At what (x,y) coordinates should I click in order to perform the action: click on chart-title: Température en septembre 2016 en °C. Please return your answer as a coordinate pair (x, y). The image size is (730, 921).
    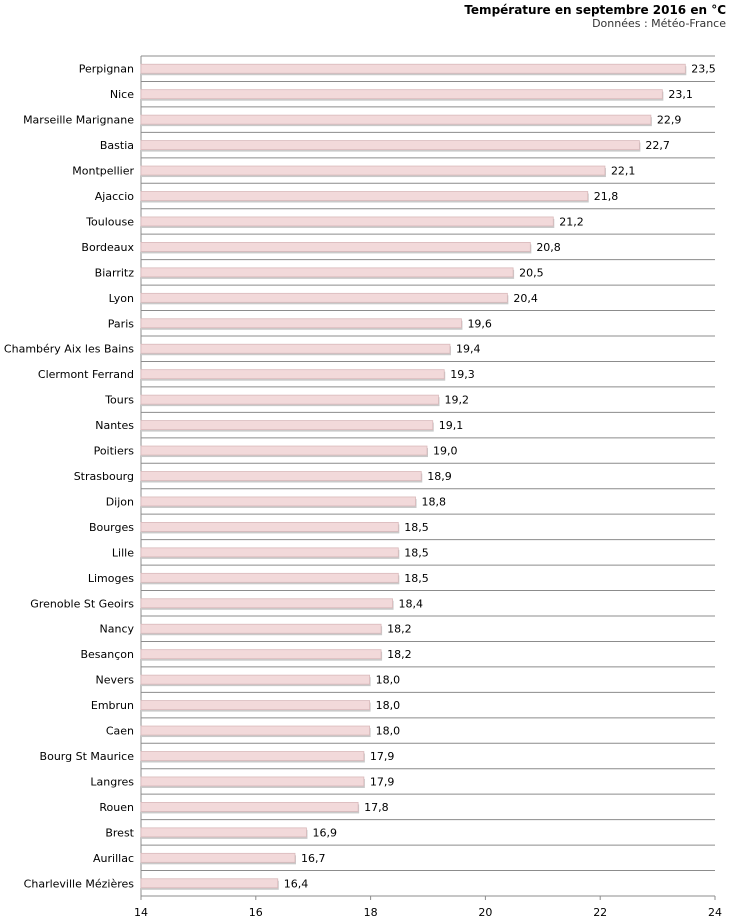
    Looking at the image, I should click on (595, 10).